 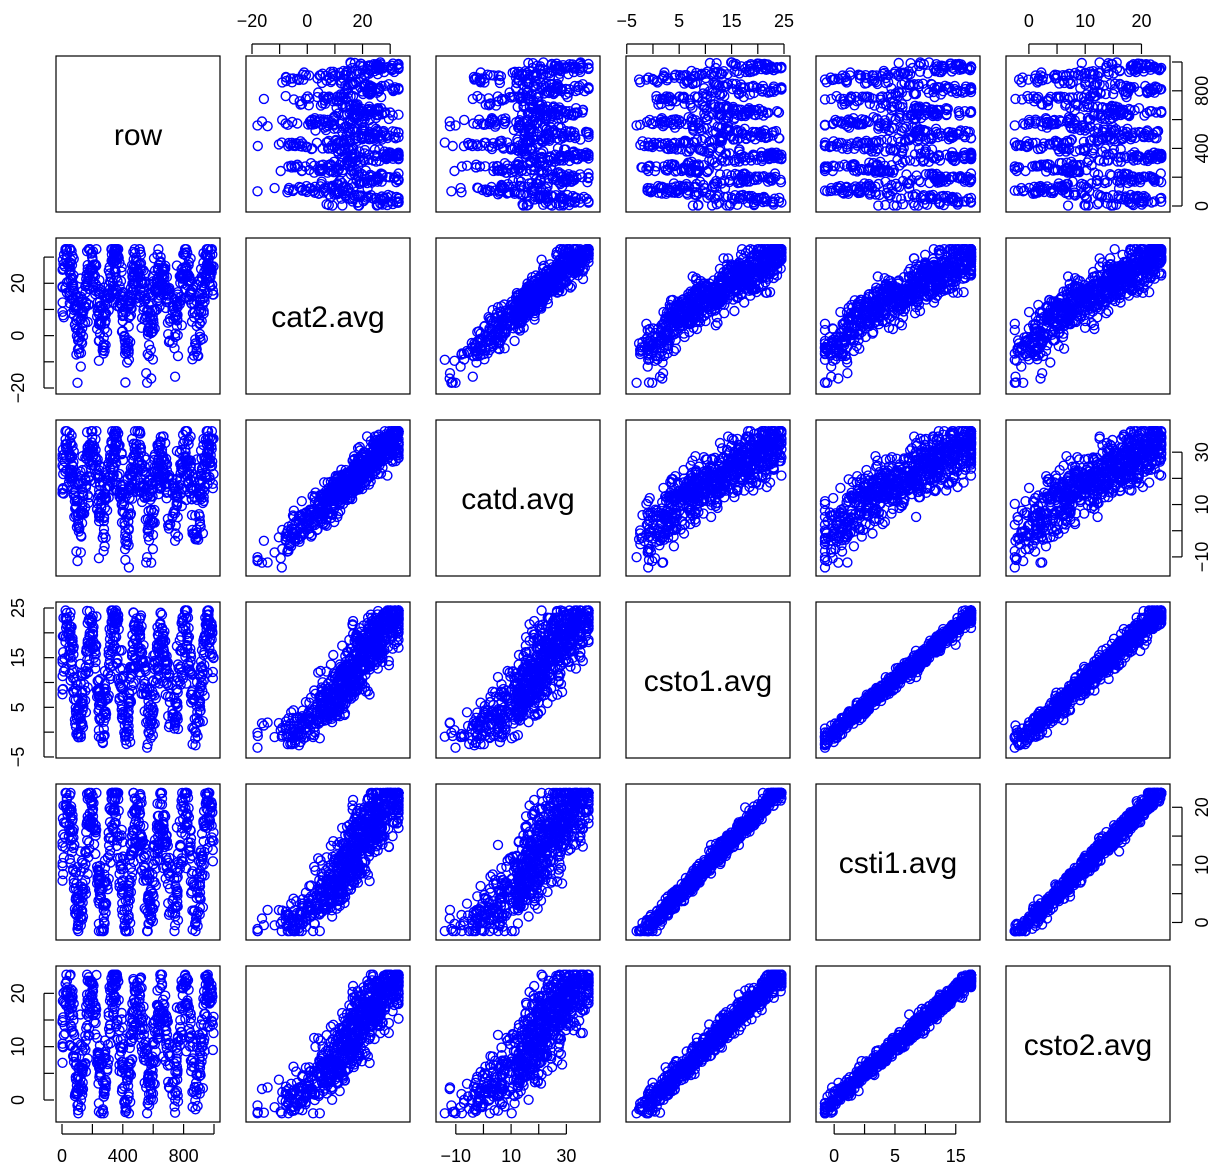 What do you see at coordinates (898, 134) in the screenshot?
I see `panel-row-vs-csti1.avg` at bounding box center [898, 134].